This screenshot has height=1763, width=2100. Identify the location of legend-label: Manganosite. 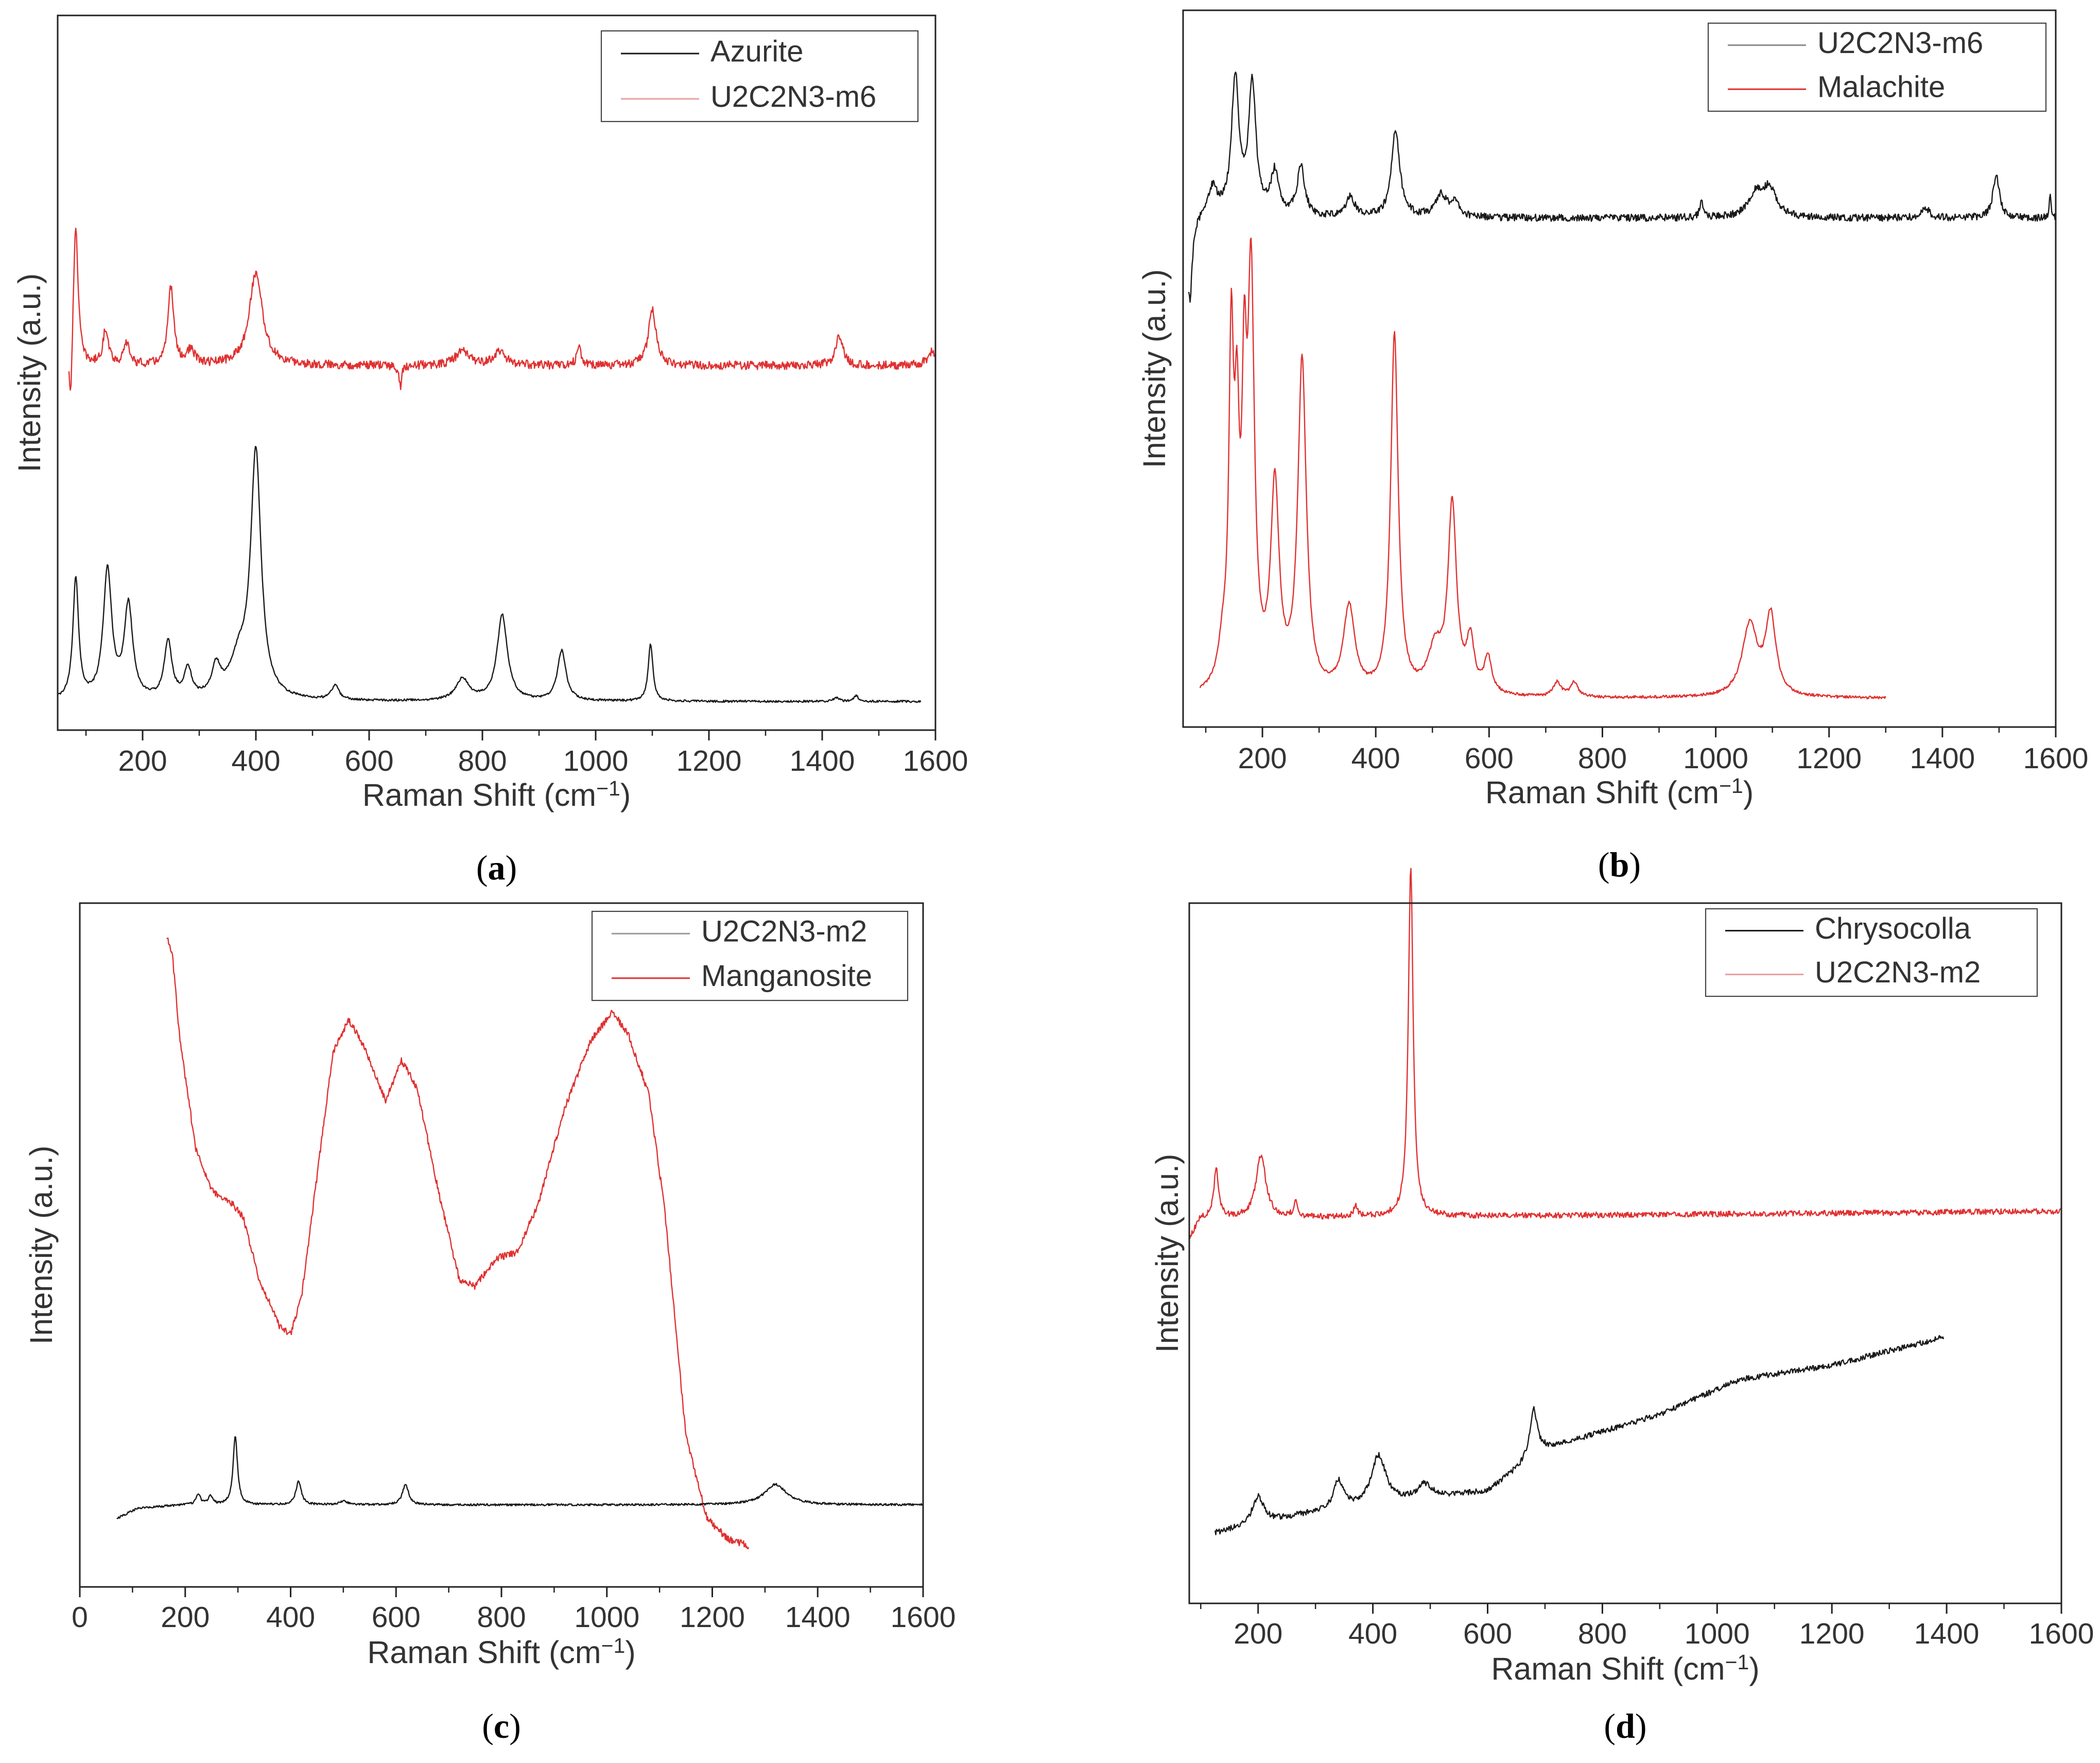
(786, 976).